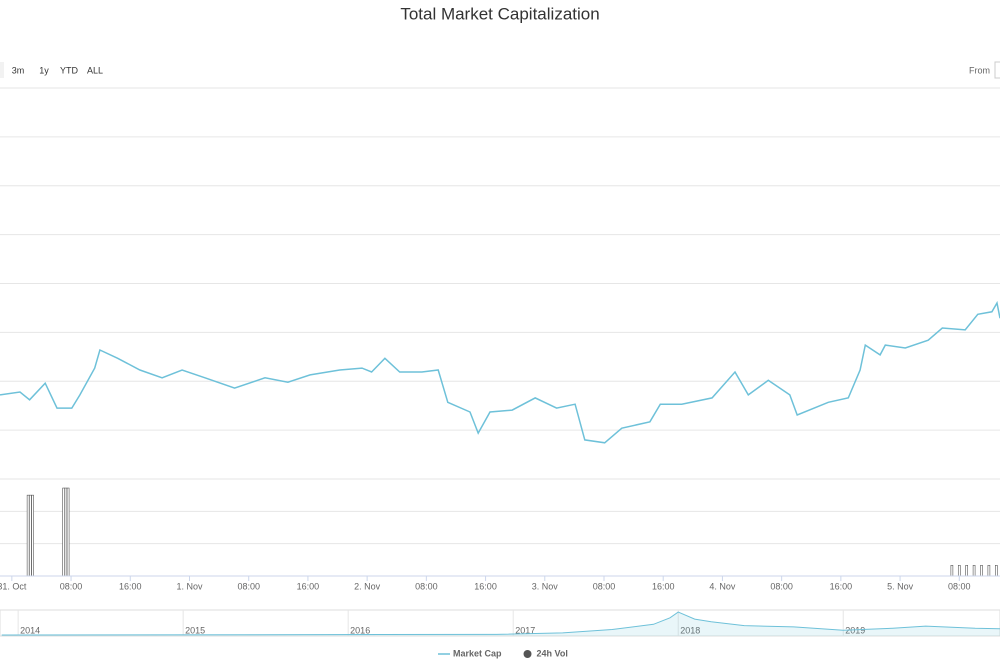  I want to click on area-line, so click(500, 623).